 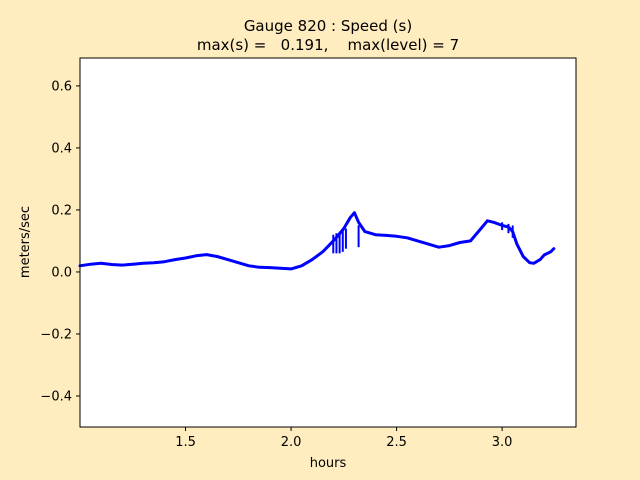 I want to click on chart-title-line1: Gauge 820 : Speed (s), so click(x=328, y=26).